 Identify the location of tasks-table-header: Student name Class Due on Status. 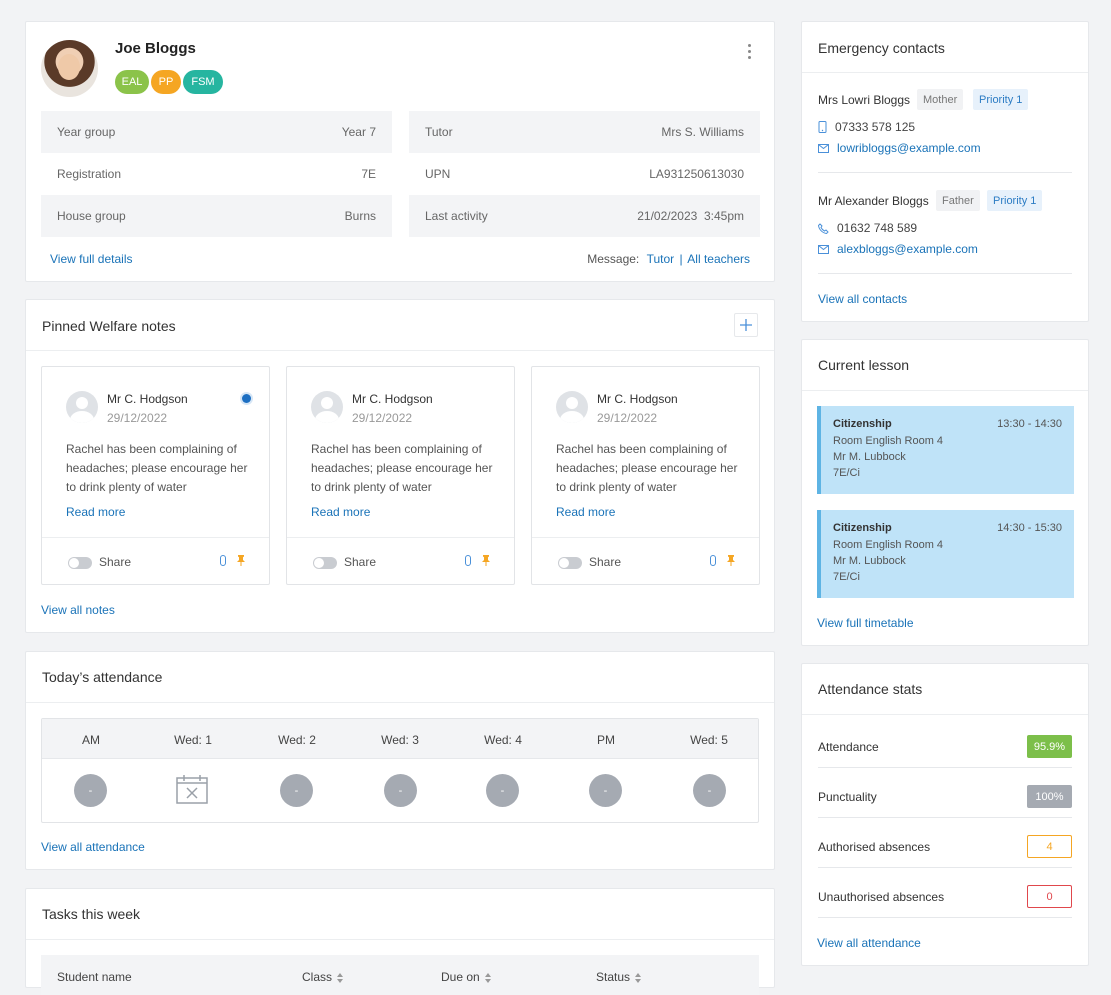
(400, 975).